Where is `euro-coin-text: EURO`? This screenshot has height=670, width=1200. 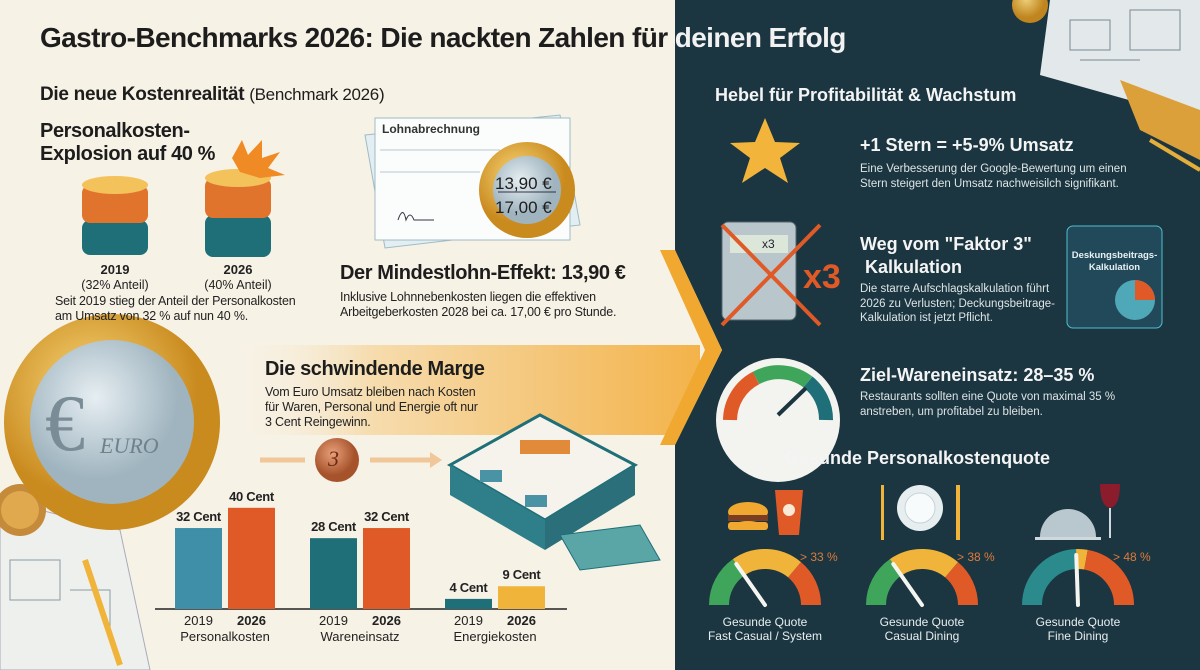 euro-coin-text: EURO is located at coordinates (129, 445).